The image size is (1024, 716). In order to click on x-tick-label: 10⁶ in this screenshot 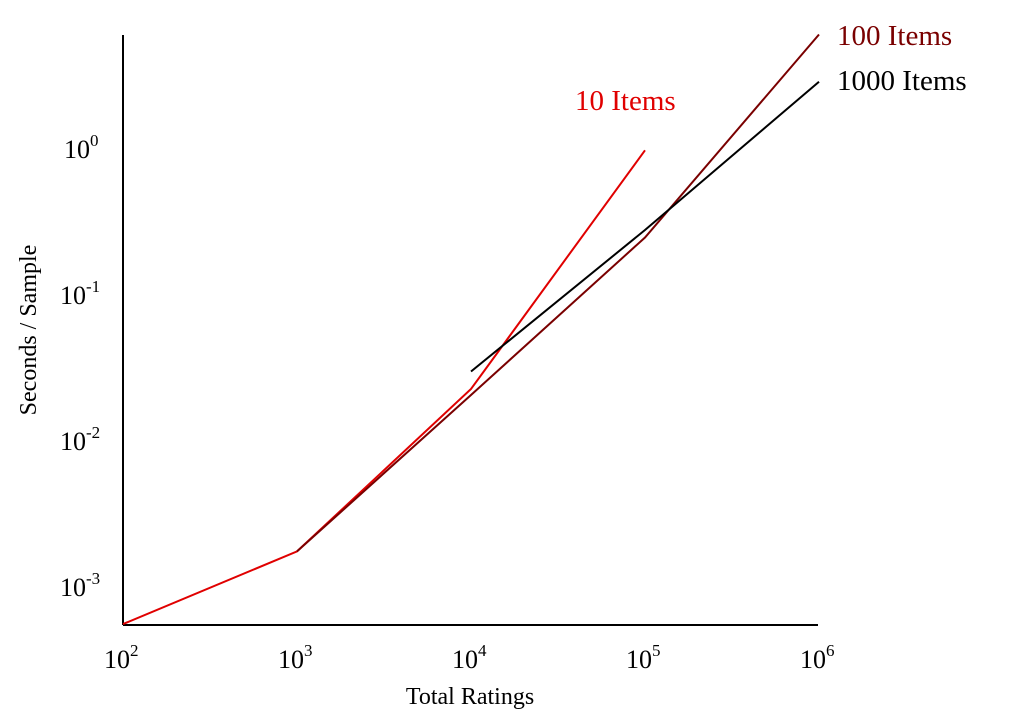, I will do `click(817, 657)`.